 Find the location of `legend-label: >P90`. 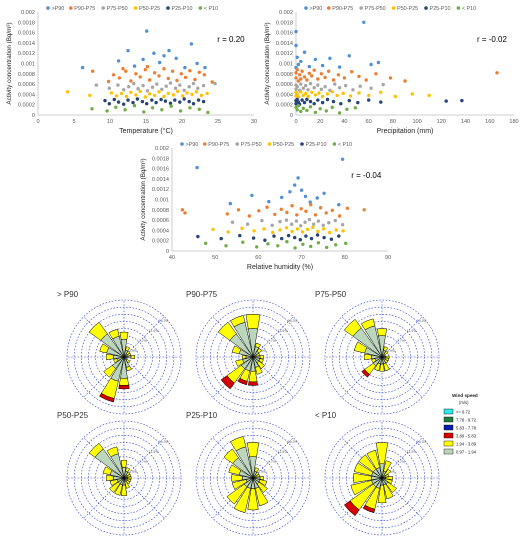

legend-label: >P90 is located at coordinates (192, 145).